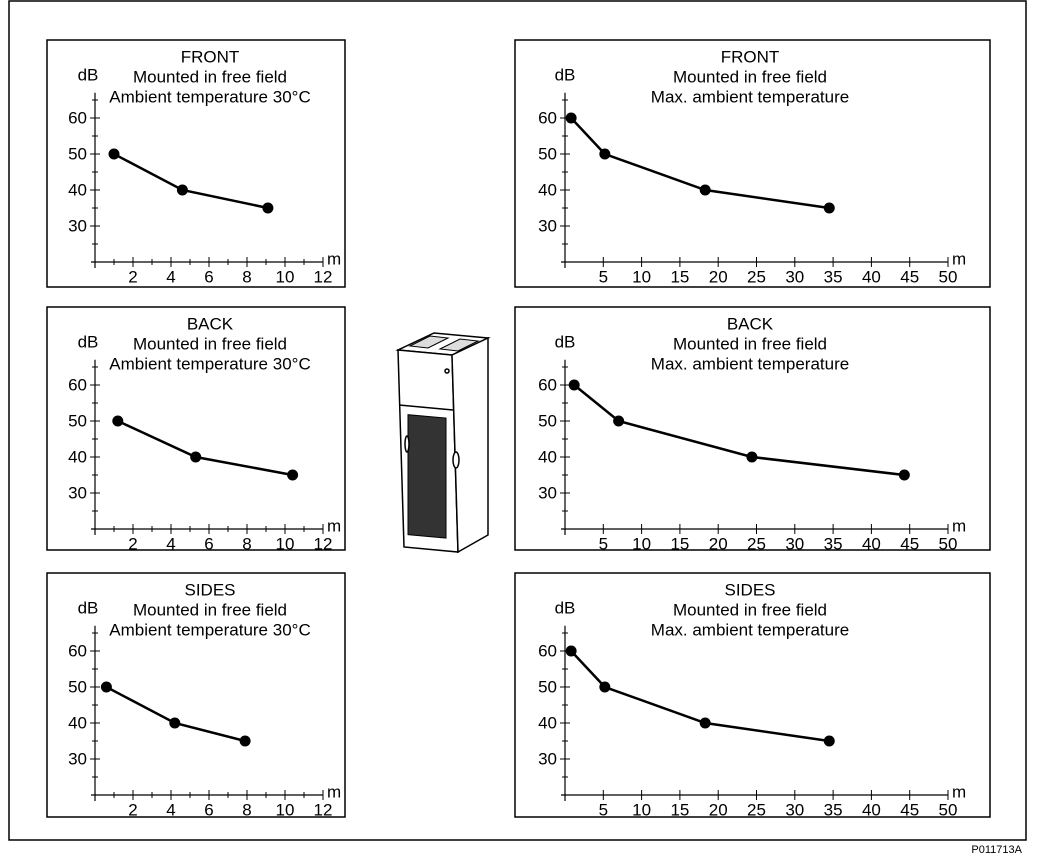  Describe the element at coordinates (209, 629) in the screenshot. I see `chart-title: Ambient temperature 30°C` at that location.